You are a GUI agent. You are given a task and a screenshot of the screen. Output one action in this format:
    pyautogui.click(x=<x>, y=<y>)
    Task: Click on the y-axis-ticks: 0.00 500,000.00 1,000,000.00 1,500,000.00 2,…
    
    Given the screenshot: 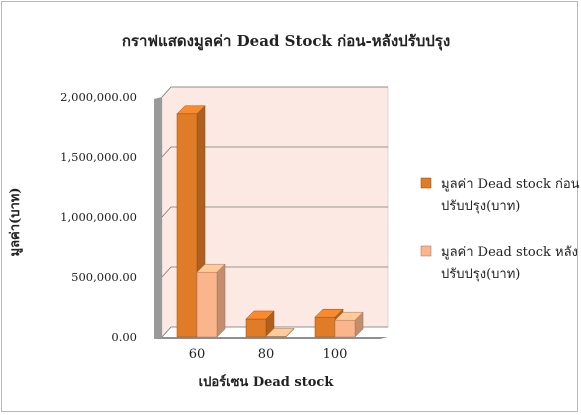 What is the action you would take?
    pyautogui.click(x=98, y=217)
    